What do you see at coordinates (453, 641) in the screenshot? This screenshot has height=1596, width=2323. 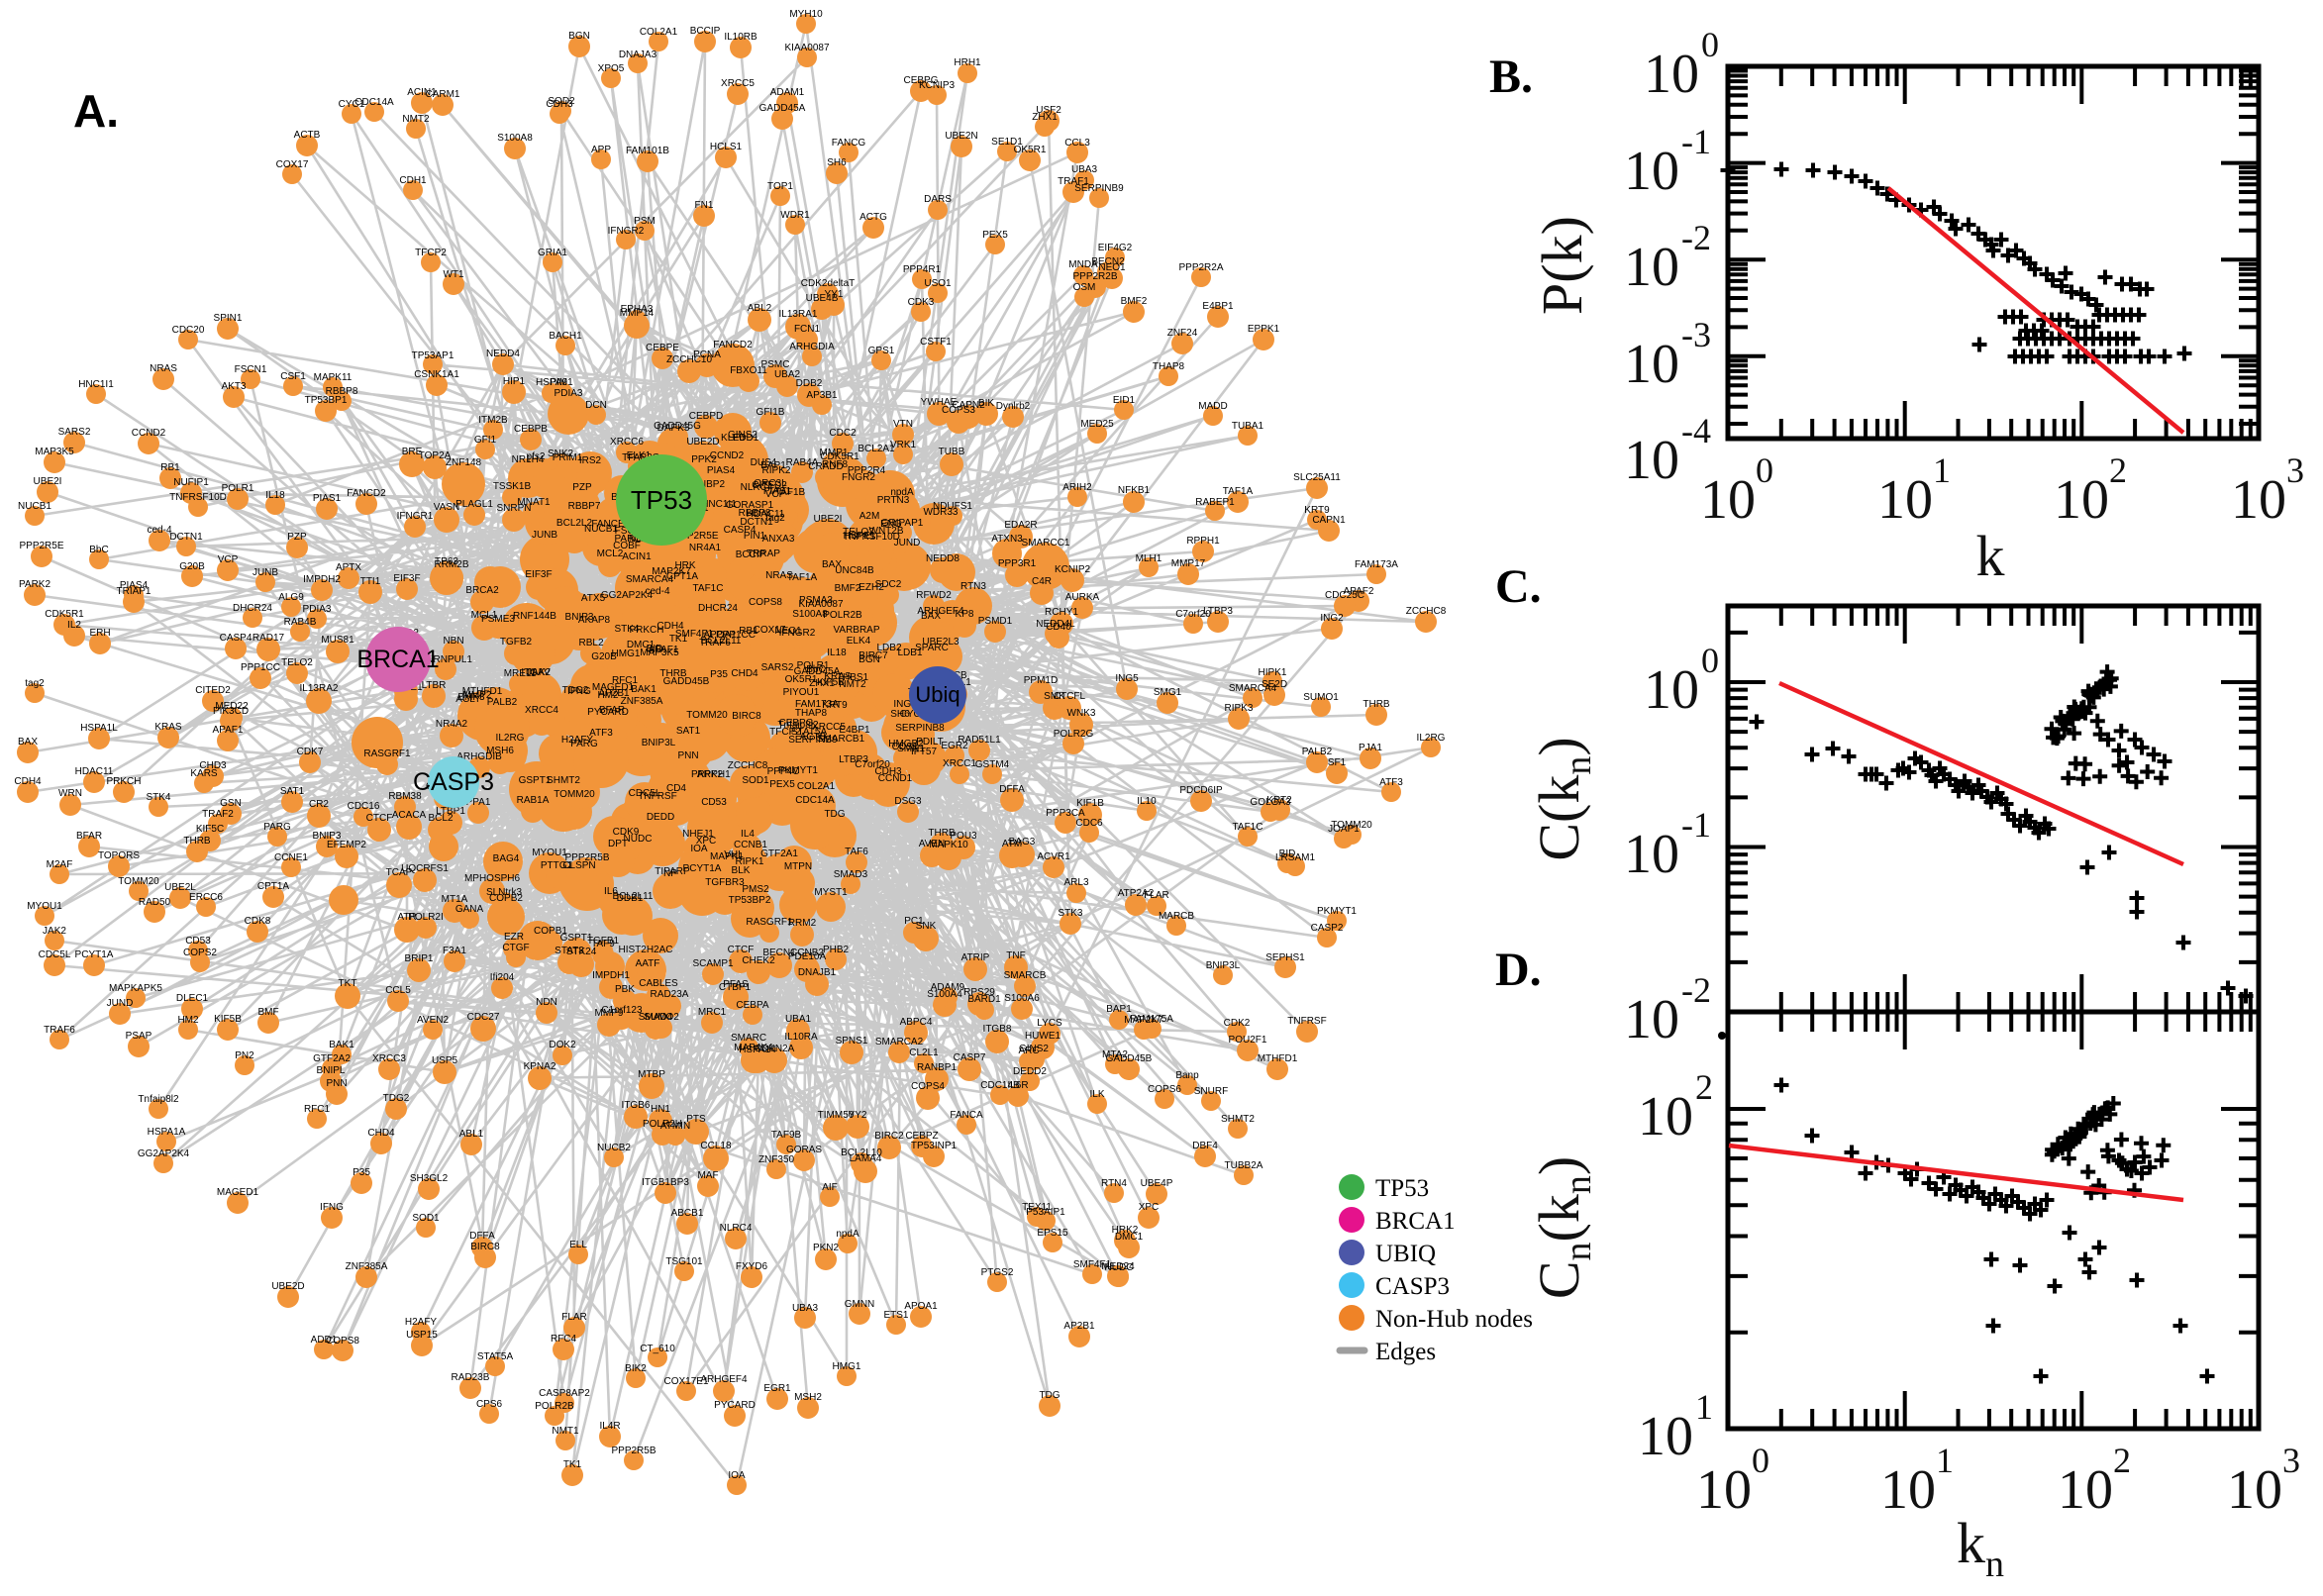 I see `svg-text: NBN` at bounding box center [453, 641].